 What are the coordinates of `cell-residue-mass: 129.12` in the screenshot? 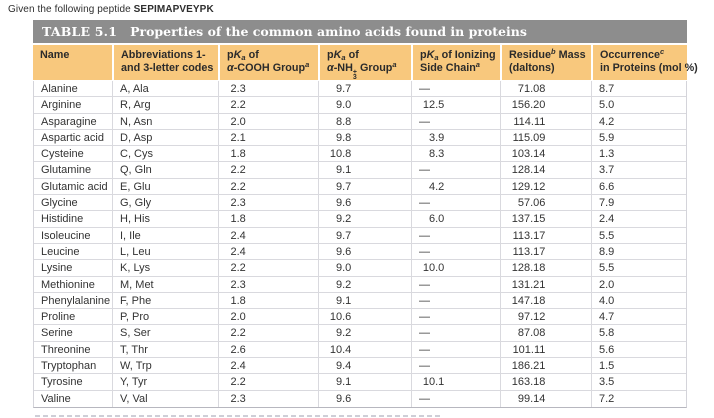 It's located at (545, 186).